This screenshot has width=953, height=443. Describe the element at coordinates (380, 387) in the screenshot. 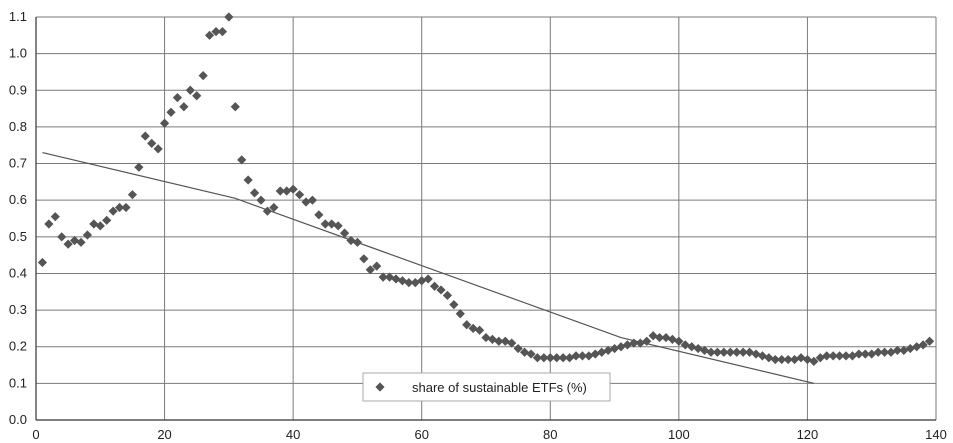

I see `legend-marker-diamond` at that location.